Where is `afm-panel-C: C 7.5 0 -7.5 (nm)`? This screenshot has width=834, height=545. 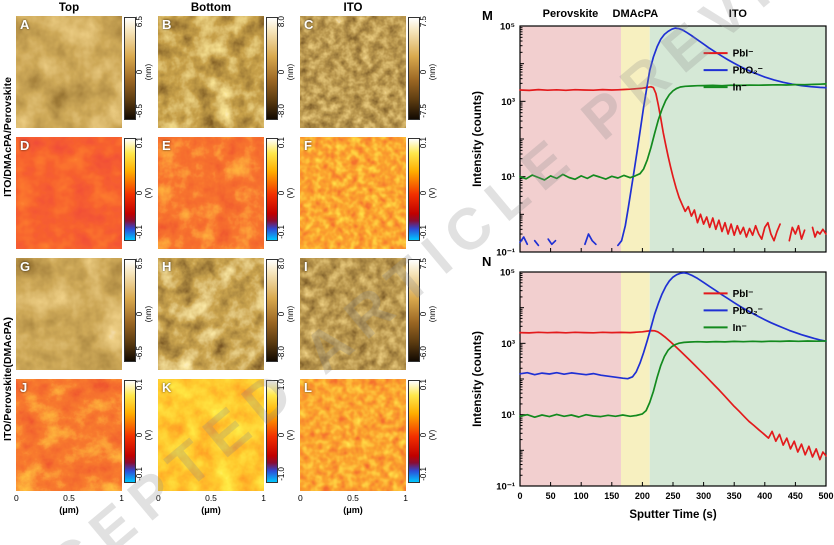
afm-panel-C: C 7.5 0 -7.5 (nm) is located at coordinates (371, 76).